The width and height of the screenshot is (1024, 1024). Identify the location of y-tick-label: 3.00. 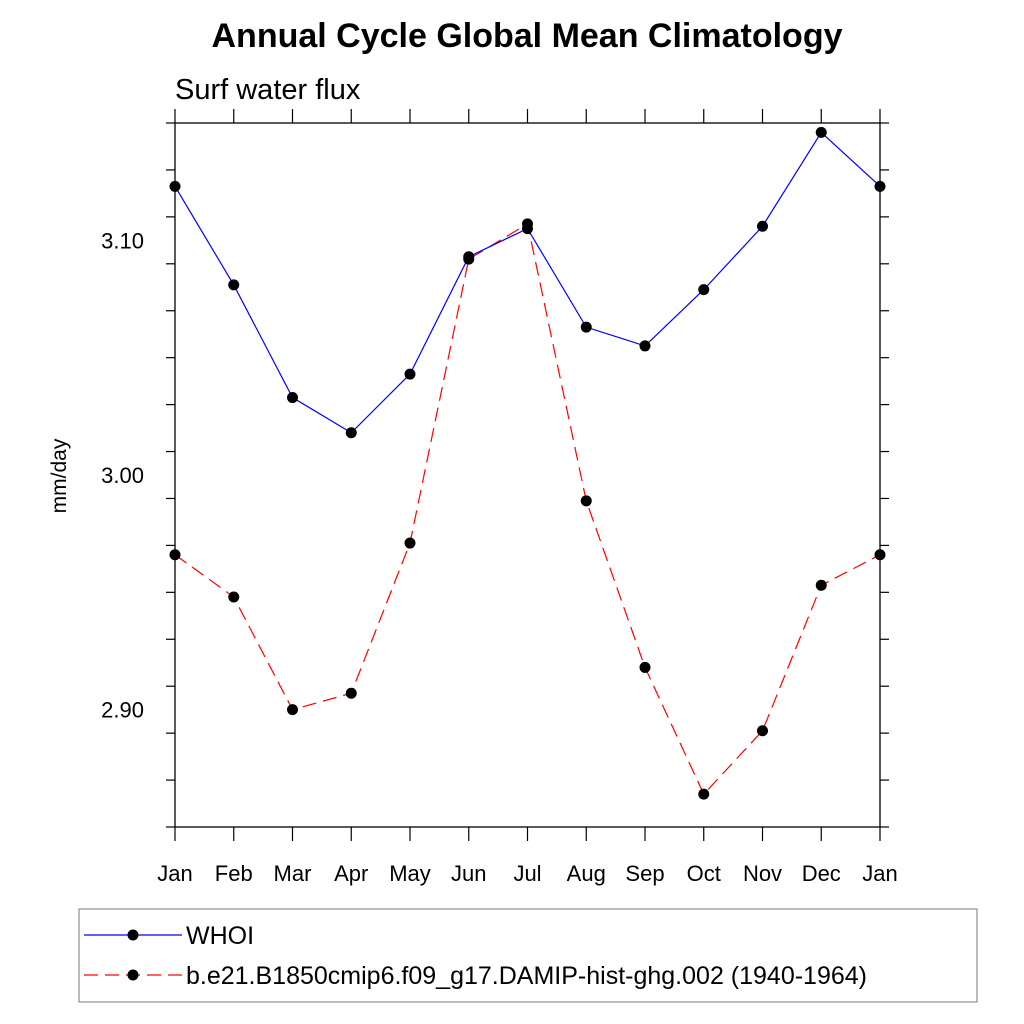
(122, 475).